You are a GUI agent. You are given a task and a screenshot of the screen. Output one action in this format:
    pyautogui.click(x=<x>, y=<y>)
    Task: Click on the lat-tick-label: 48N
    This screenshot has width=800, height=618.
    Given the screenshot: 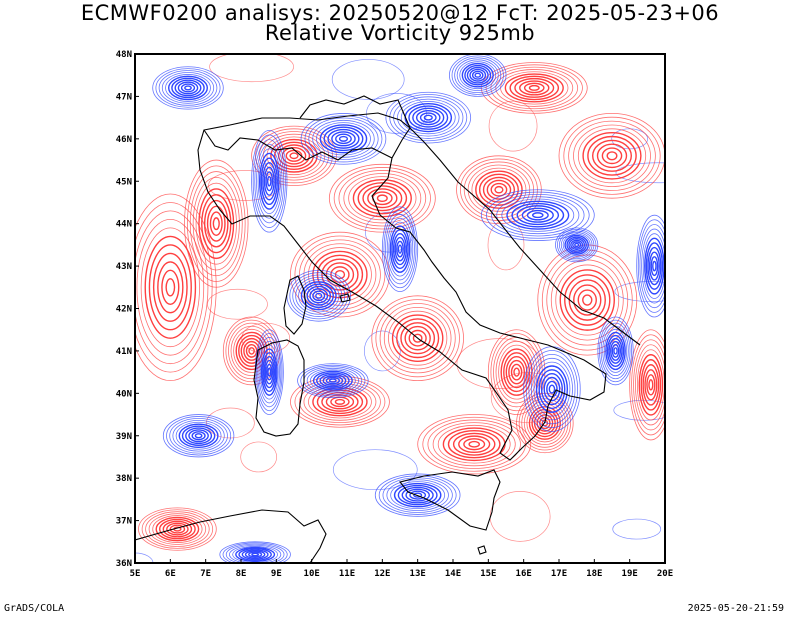 What is the action you would take?
    pyautogui.click(x=124, y=55)
    